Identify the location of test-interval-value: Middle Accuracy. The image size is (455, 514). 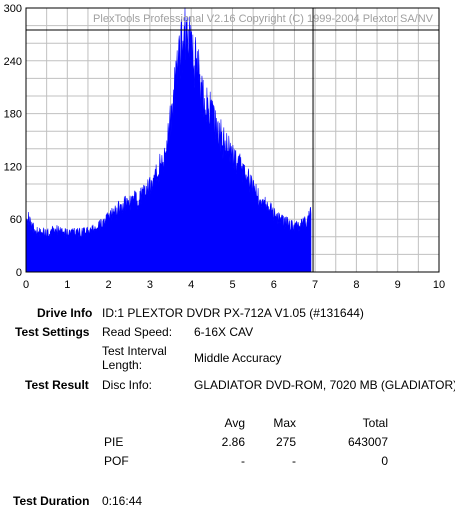
(238, 358).